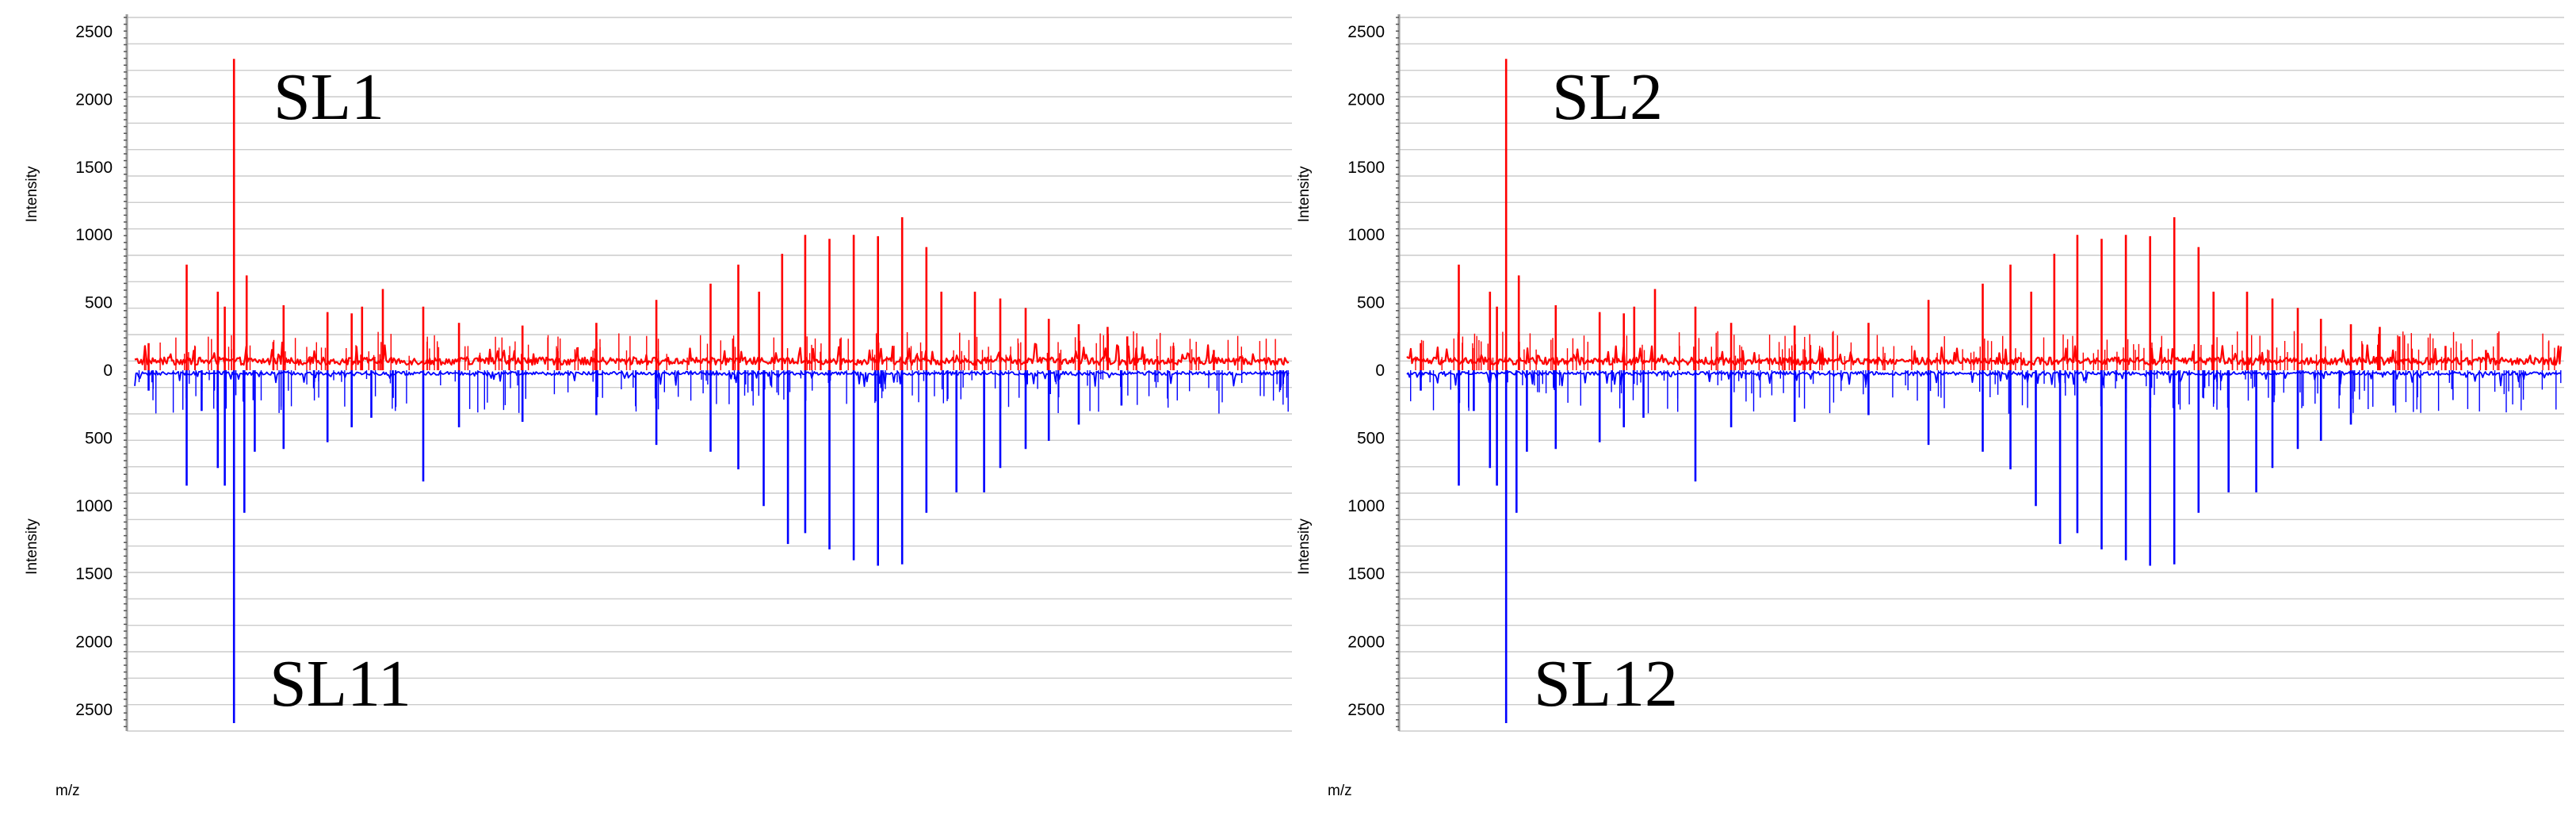 Image resolution: width=2576 pixels, height=823 pixels. I want to click on sample-label-bottom: SL12, so click(1606, 684).